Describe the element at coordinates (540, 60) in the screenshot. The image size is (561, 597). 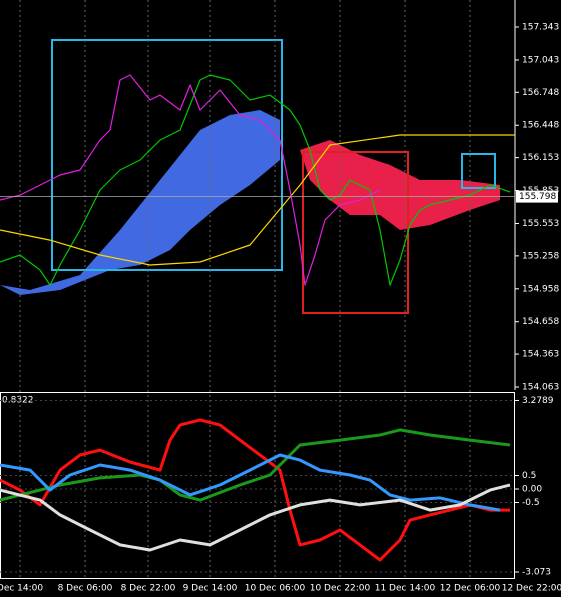
I see `y-tick-label: 157.043` at that location.